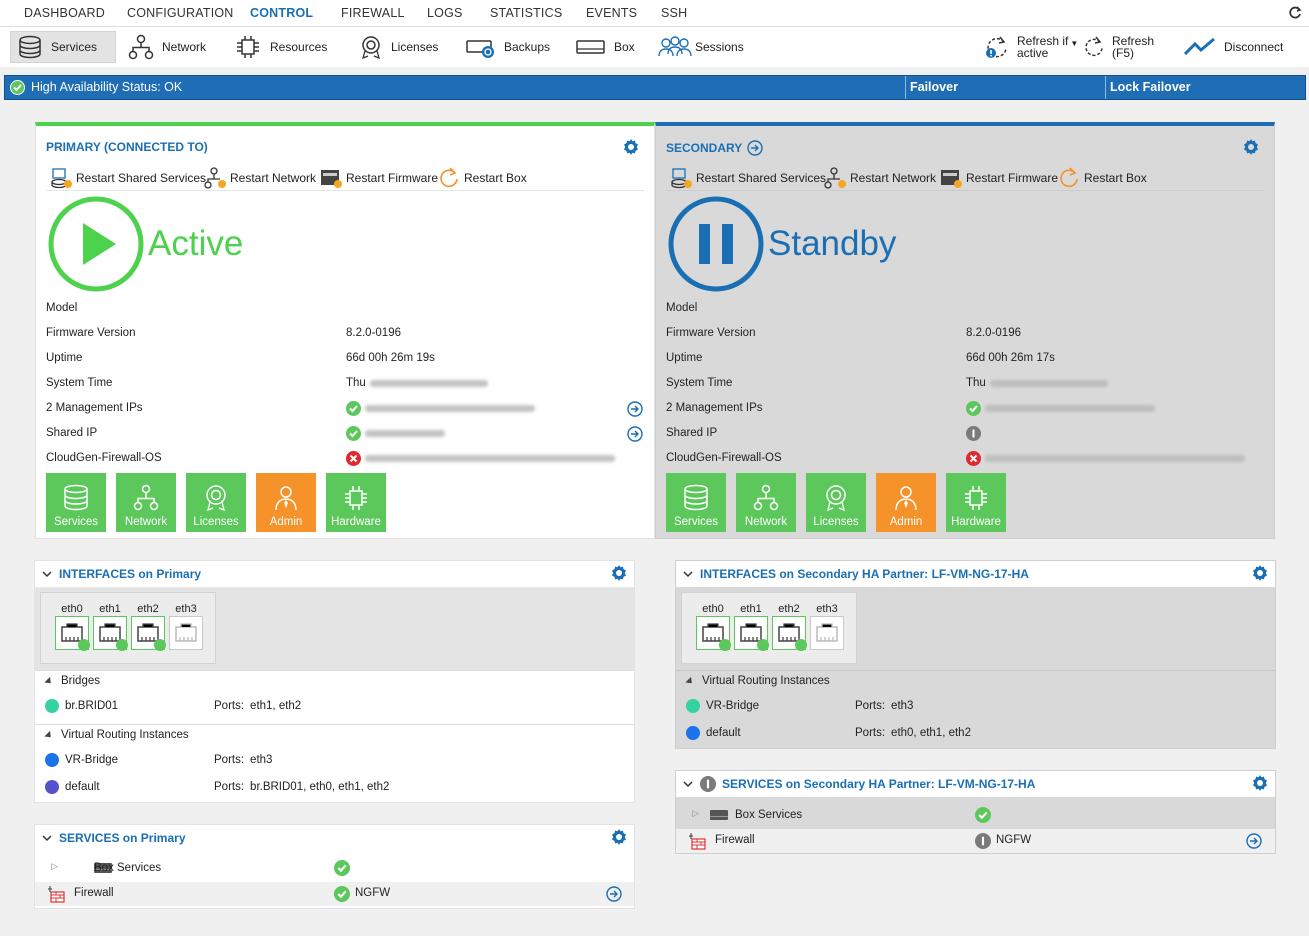 The width and height of the screenshot is (1309, 936). What do you see at coordinates (258, 706) in the screenshot?
I see `bridge-ports: Ports: eth1, eth2` at bounding box center [258, 706].